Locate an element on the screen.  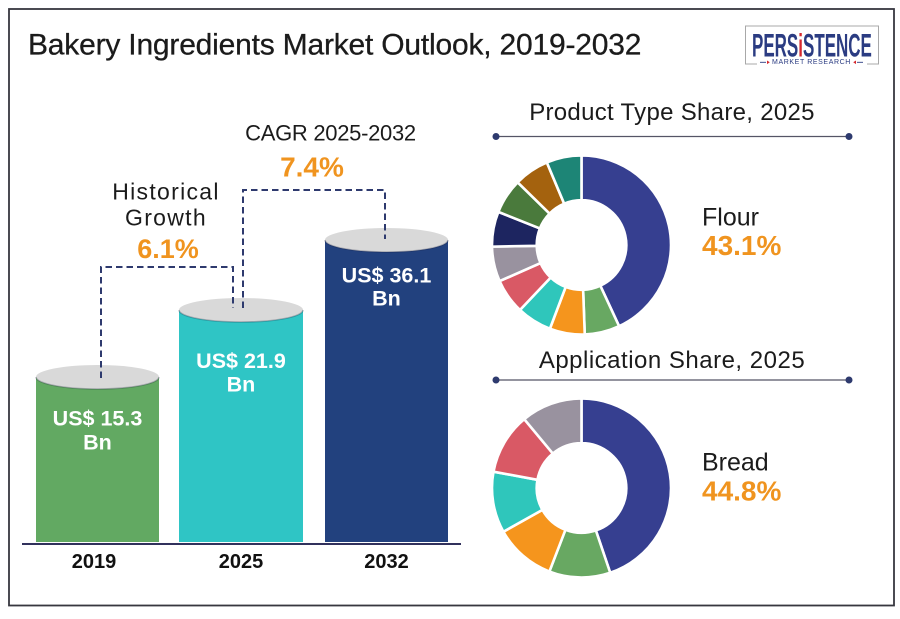
svg-text: 44.8% is located at coordinates (741, 491).